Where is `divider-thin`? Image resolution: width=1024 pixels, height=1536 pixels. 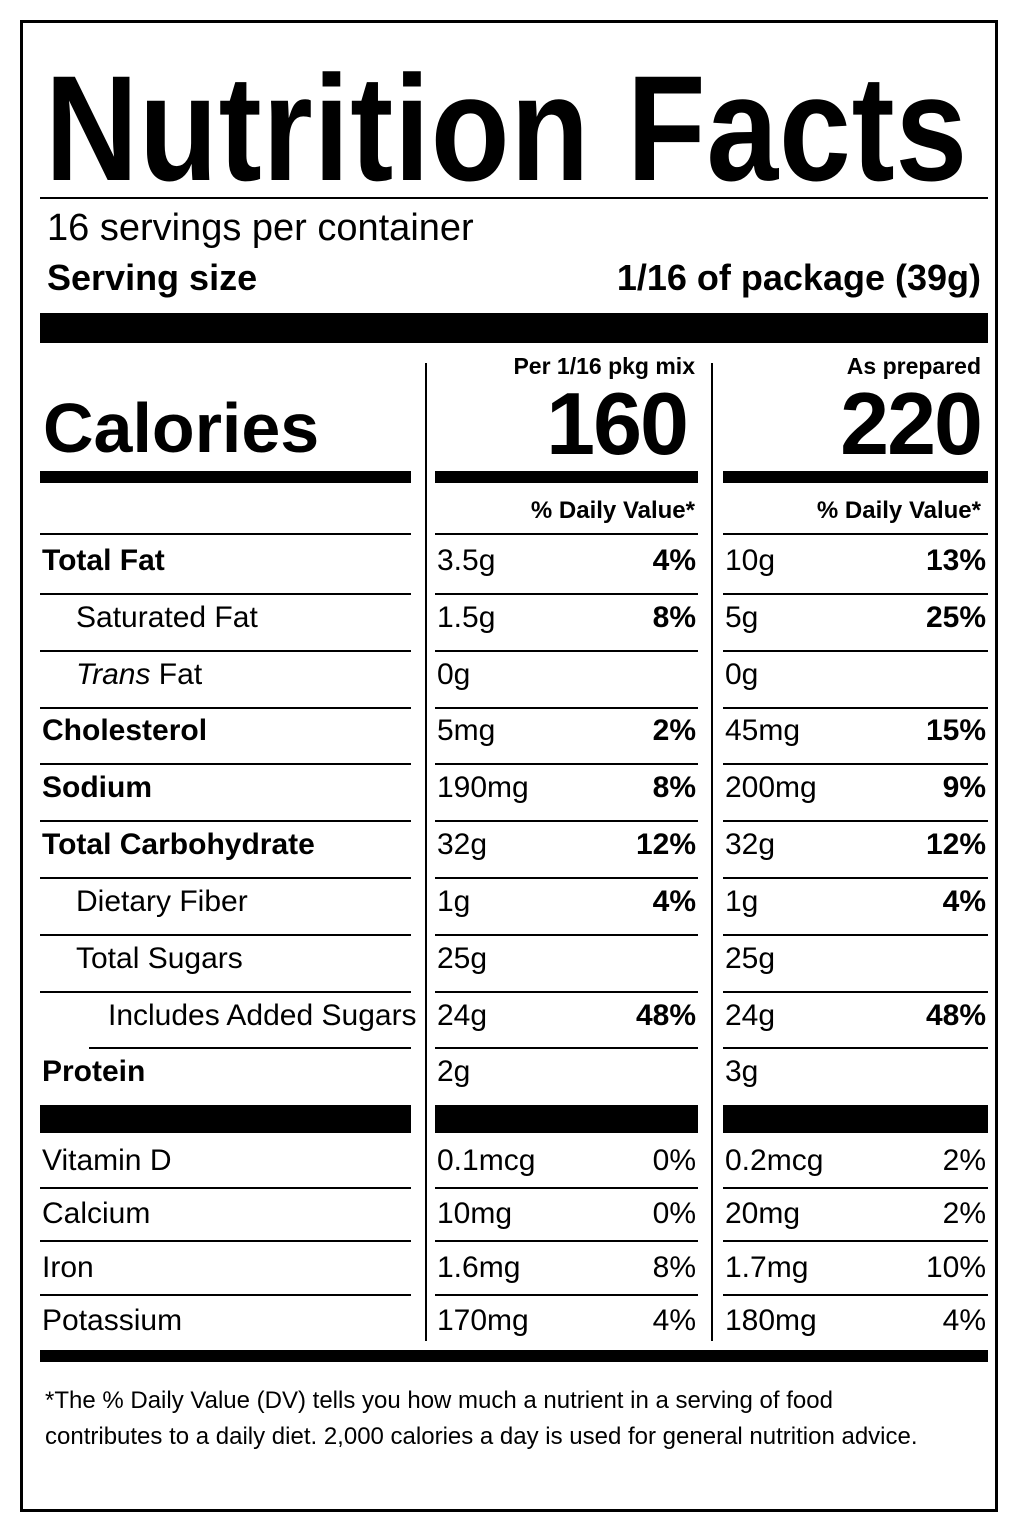
divider-thin is located at coordinates (514, 198).